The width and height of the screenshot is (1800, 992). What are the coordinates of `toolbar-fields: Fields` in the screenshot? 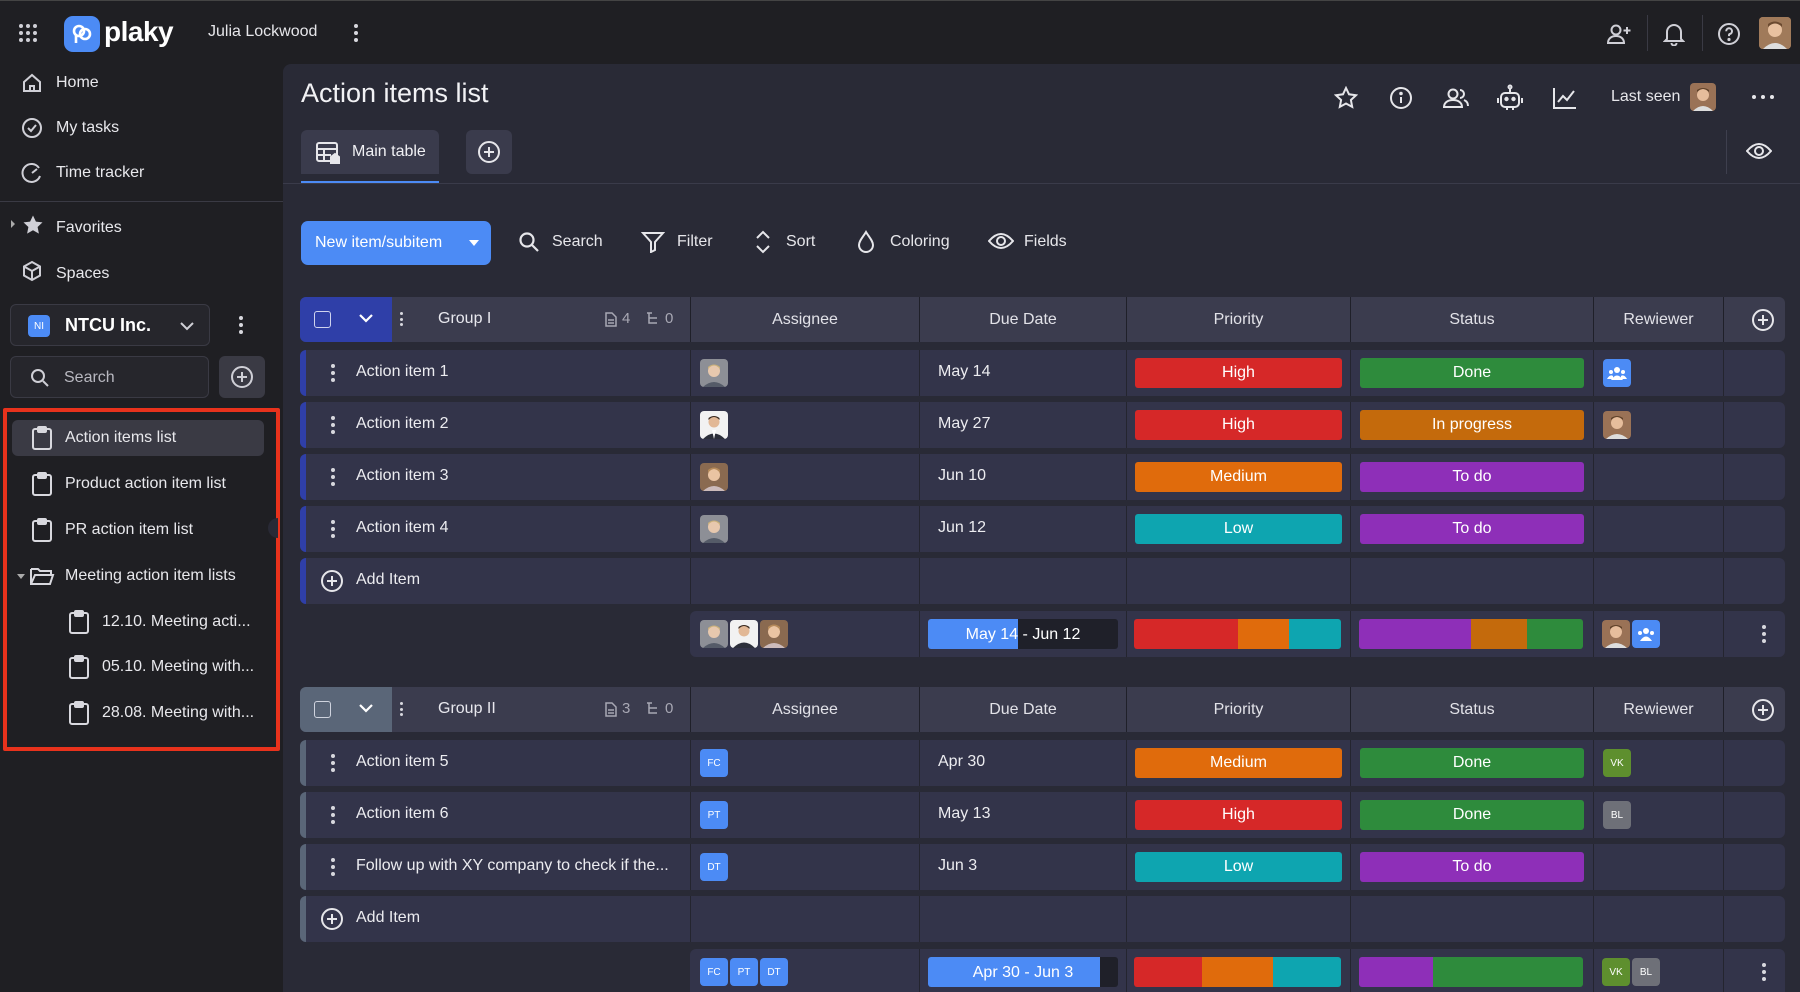 It's located at (1045, 241).